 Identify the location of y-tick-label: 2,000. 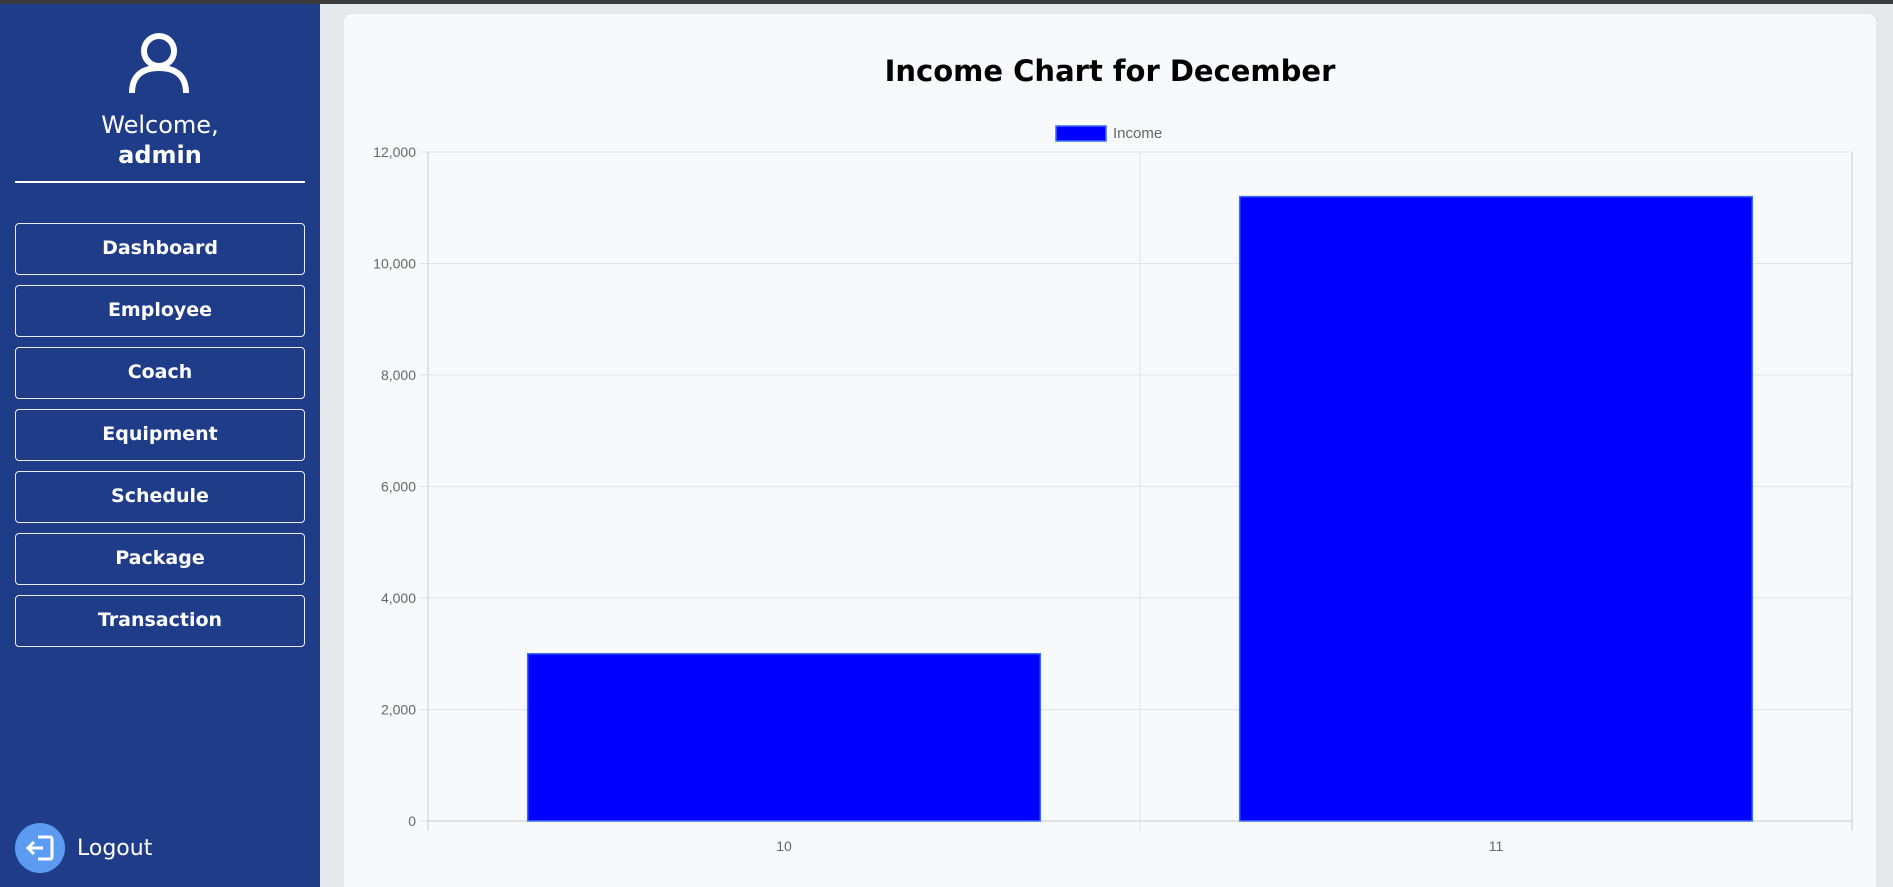
(398, 710).